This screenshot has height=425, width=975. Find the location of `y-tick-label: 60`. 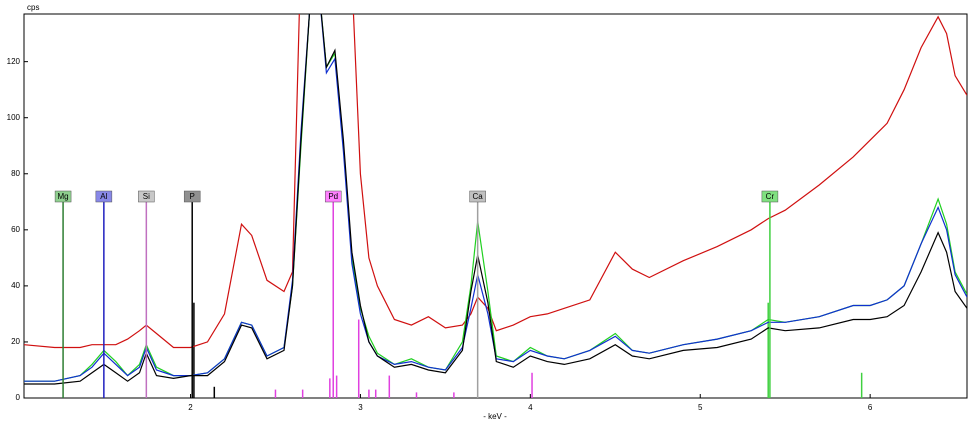

y-tick-label: 60 is located at coordinates (15, 229).